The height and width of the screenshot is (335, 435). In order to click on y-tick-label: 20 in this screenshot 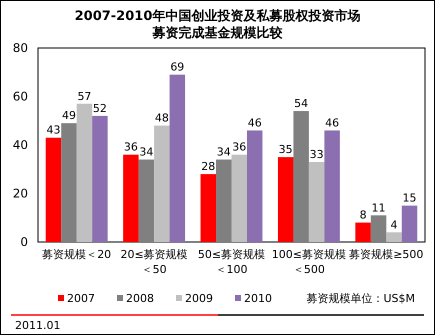, I will do `click(20, 193)`.